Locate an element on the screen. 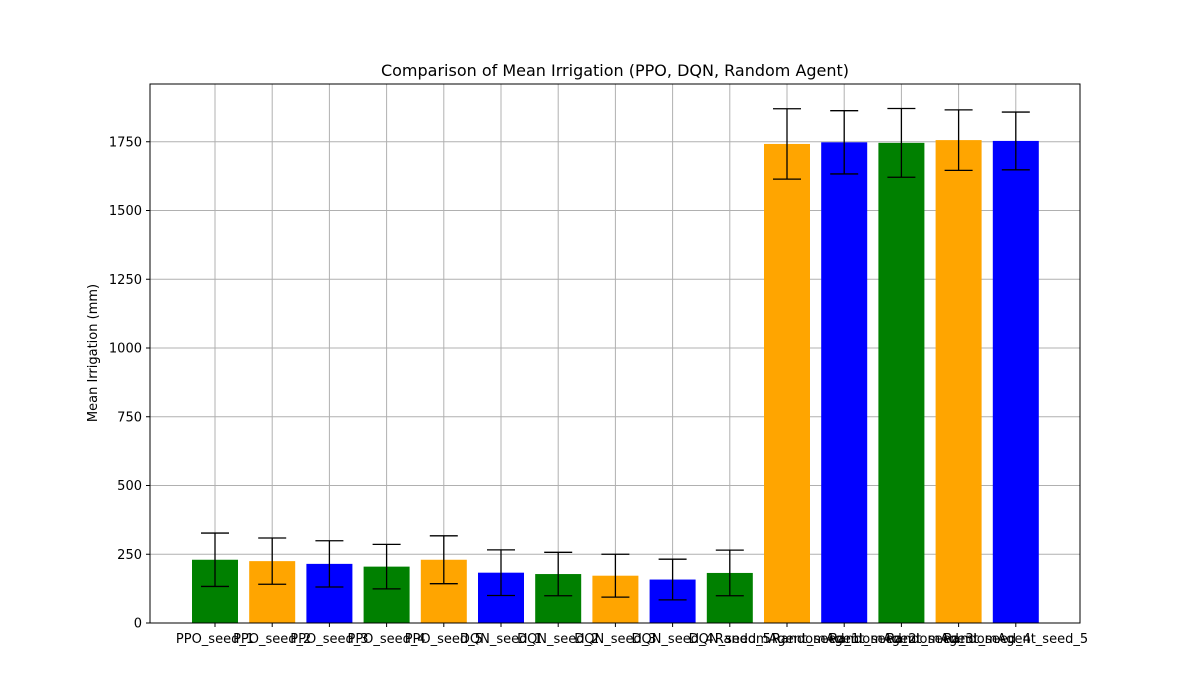  x-tick-label: DQN_seed_2 is located at coordinates (558, 639).